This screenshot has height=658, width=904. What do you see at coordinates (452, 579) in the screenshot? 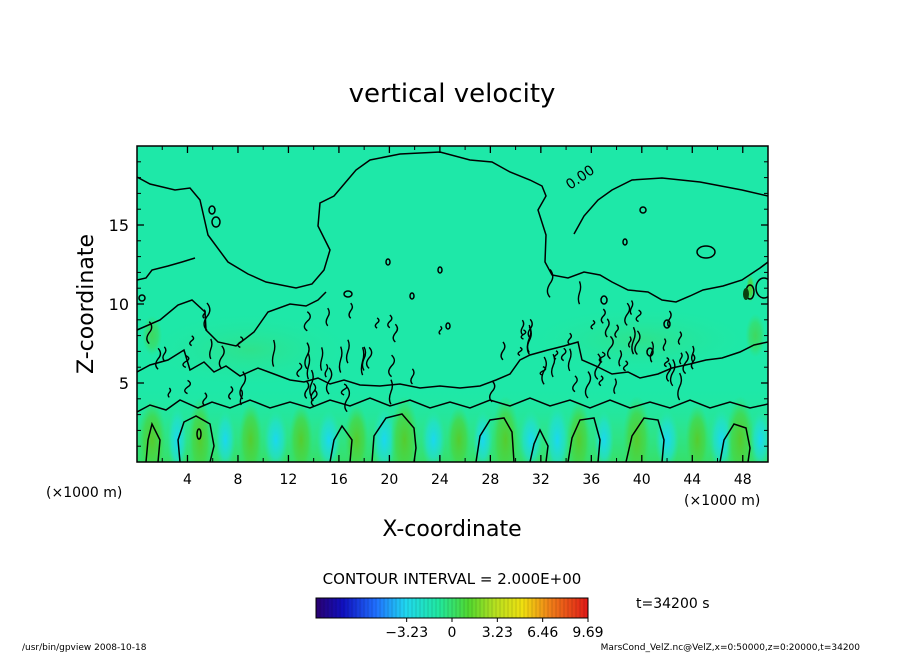
I see `contour-interval-text: CONTOUR INTERVAL = 2.000E+00` at bounding box center [452, 579].